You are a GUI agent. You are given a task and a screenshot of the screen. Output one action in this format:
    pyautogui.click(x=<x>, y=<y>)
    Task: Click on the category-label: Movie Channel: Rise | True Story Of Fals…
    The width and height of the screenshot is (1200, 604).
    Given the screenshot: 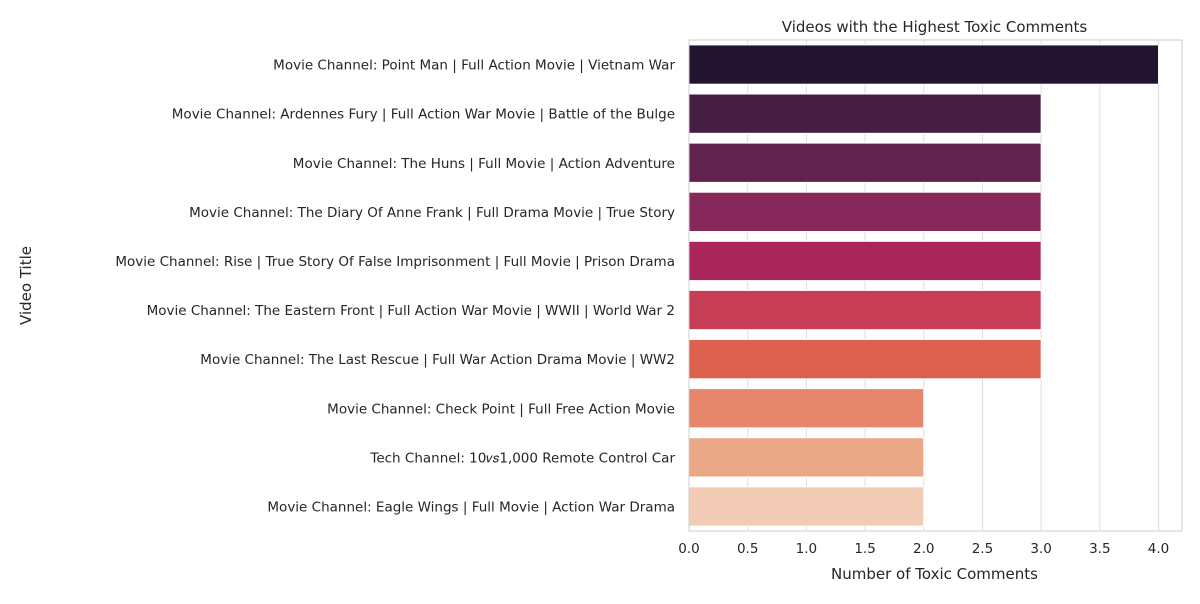 What is the action you would take?
    pyautogui.click(x=395, y=262)
    